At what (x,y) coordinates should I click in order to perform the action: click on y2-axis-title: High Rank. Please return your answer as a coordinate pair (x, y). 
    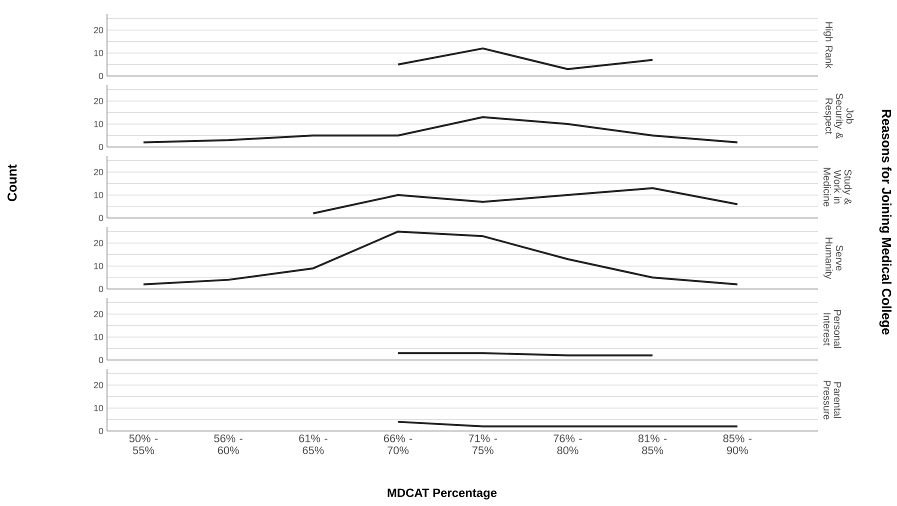
    Looking at the image, I should click on (828, 45).